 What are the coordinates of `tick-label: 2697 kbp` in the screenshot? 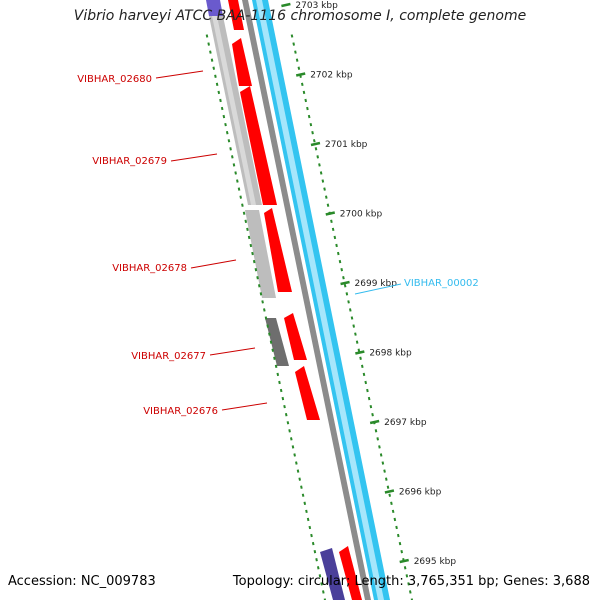 It's located at (405, 423).